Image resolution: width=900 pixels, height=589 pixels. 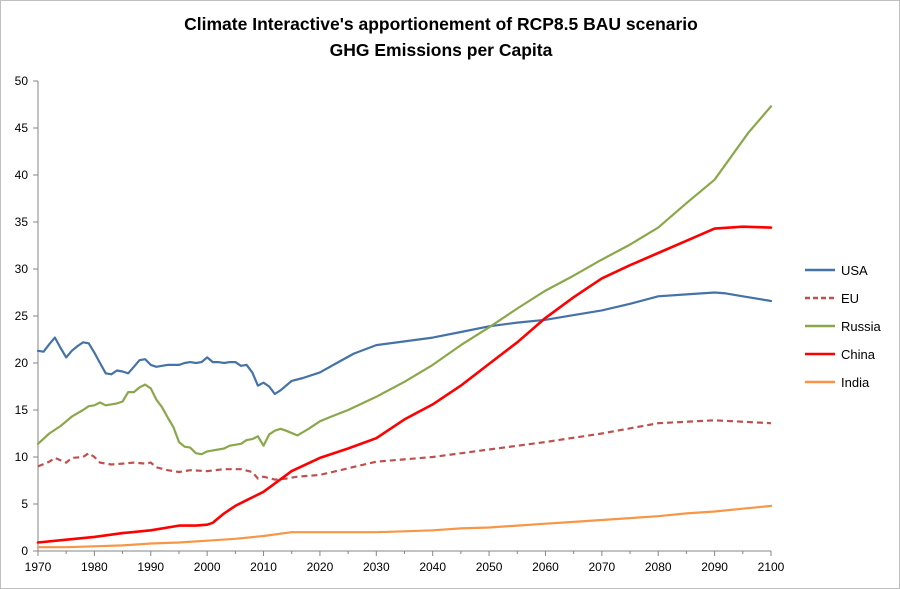 What do you see at coordinates (771, 567) in the screenshot?
I see `x-tick-label: 2100` at bounding box center [771, 567].